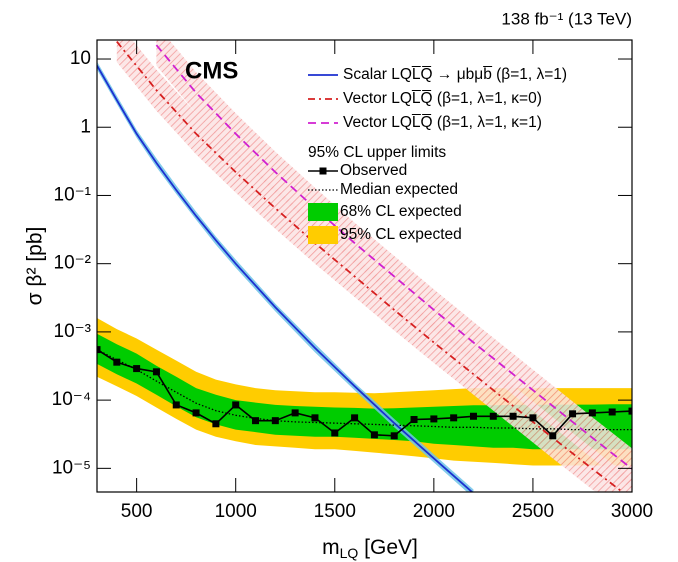 This screenshot has height=562, width=678. I want to click on legend-label: Median expected, so click(399, 189).